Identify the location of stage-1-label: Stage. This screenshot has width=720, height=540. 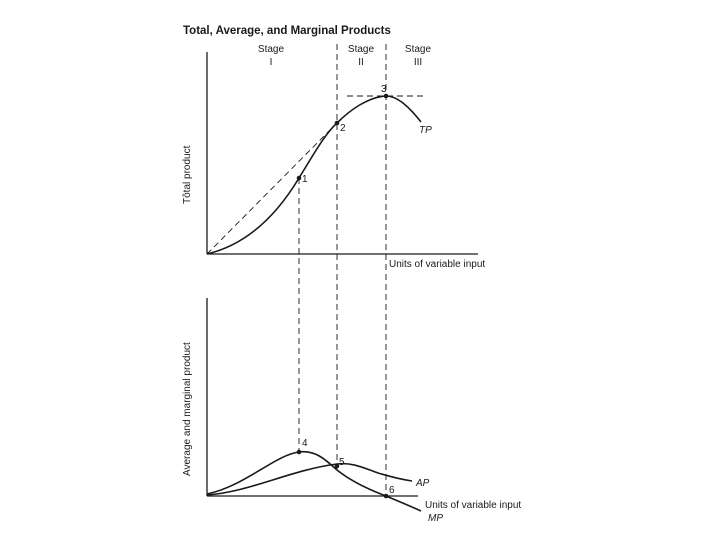
(271, 49).